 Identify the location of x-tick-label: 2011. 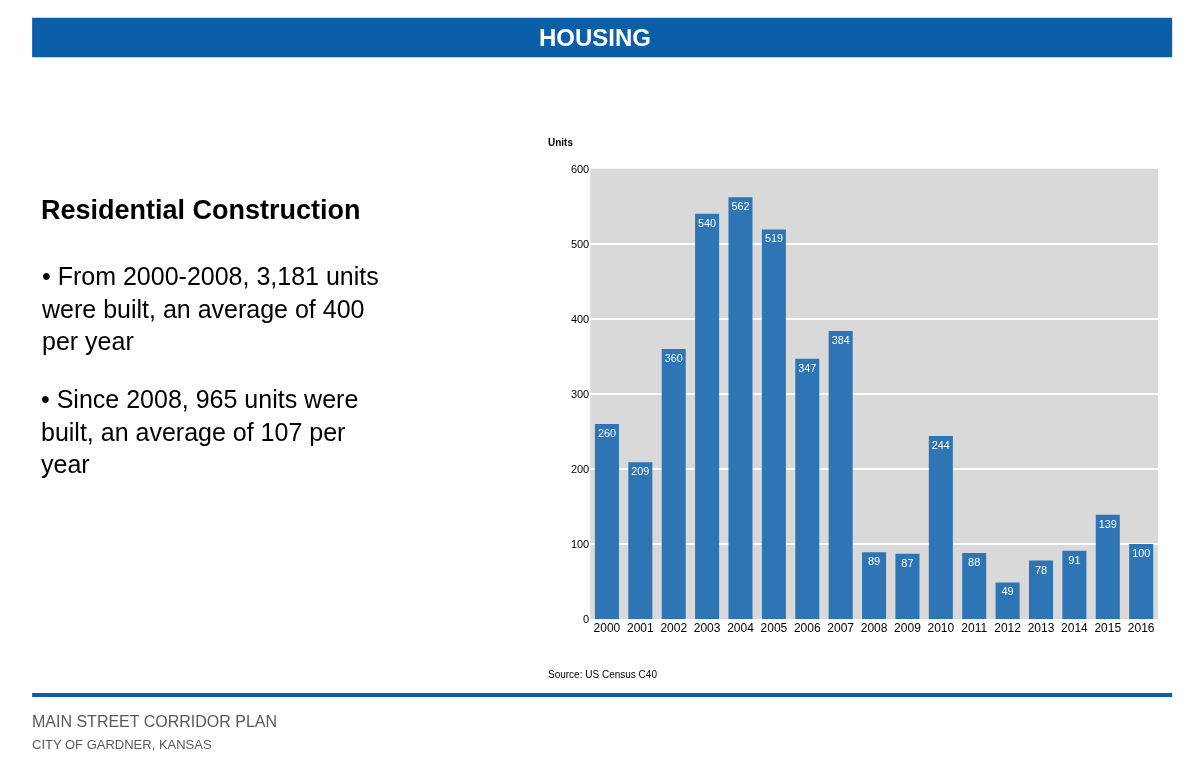
(974, 628).